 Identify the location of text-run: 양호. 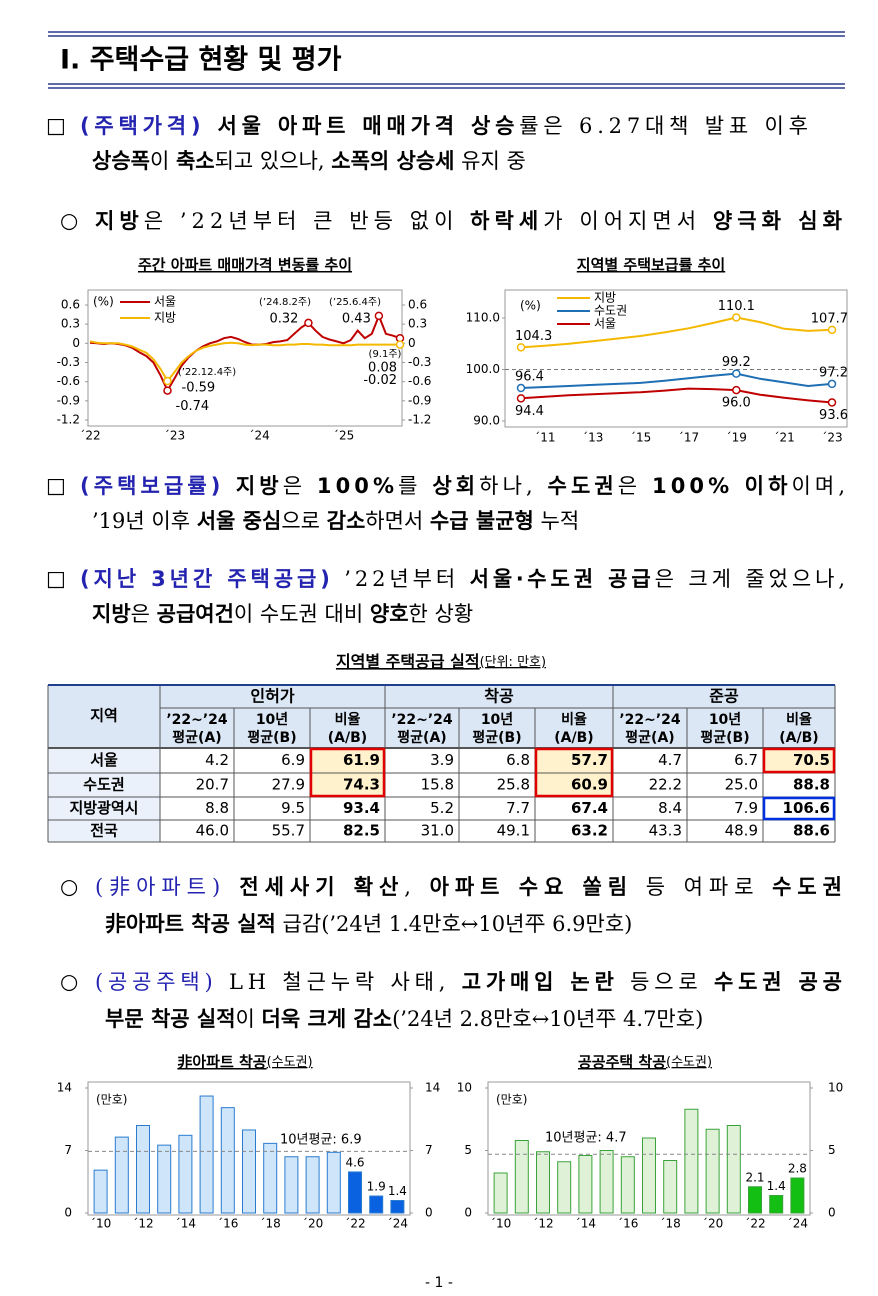
(389, 614).